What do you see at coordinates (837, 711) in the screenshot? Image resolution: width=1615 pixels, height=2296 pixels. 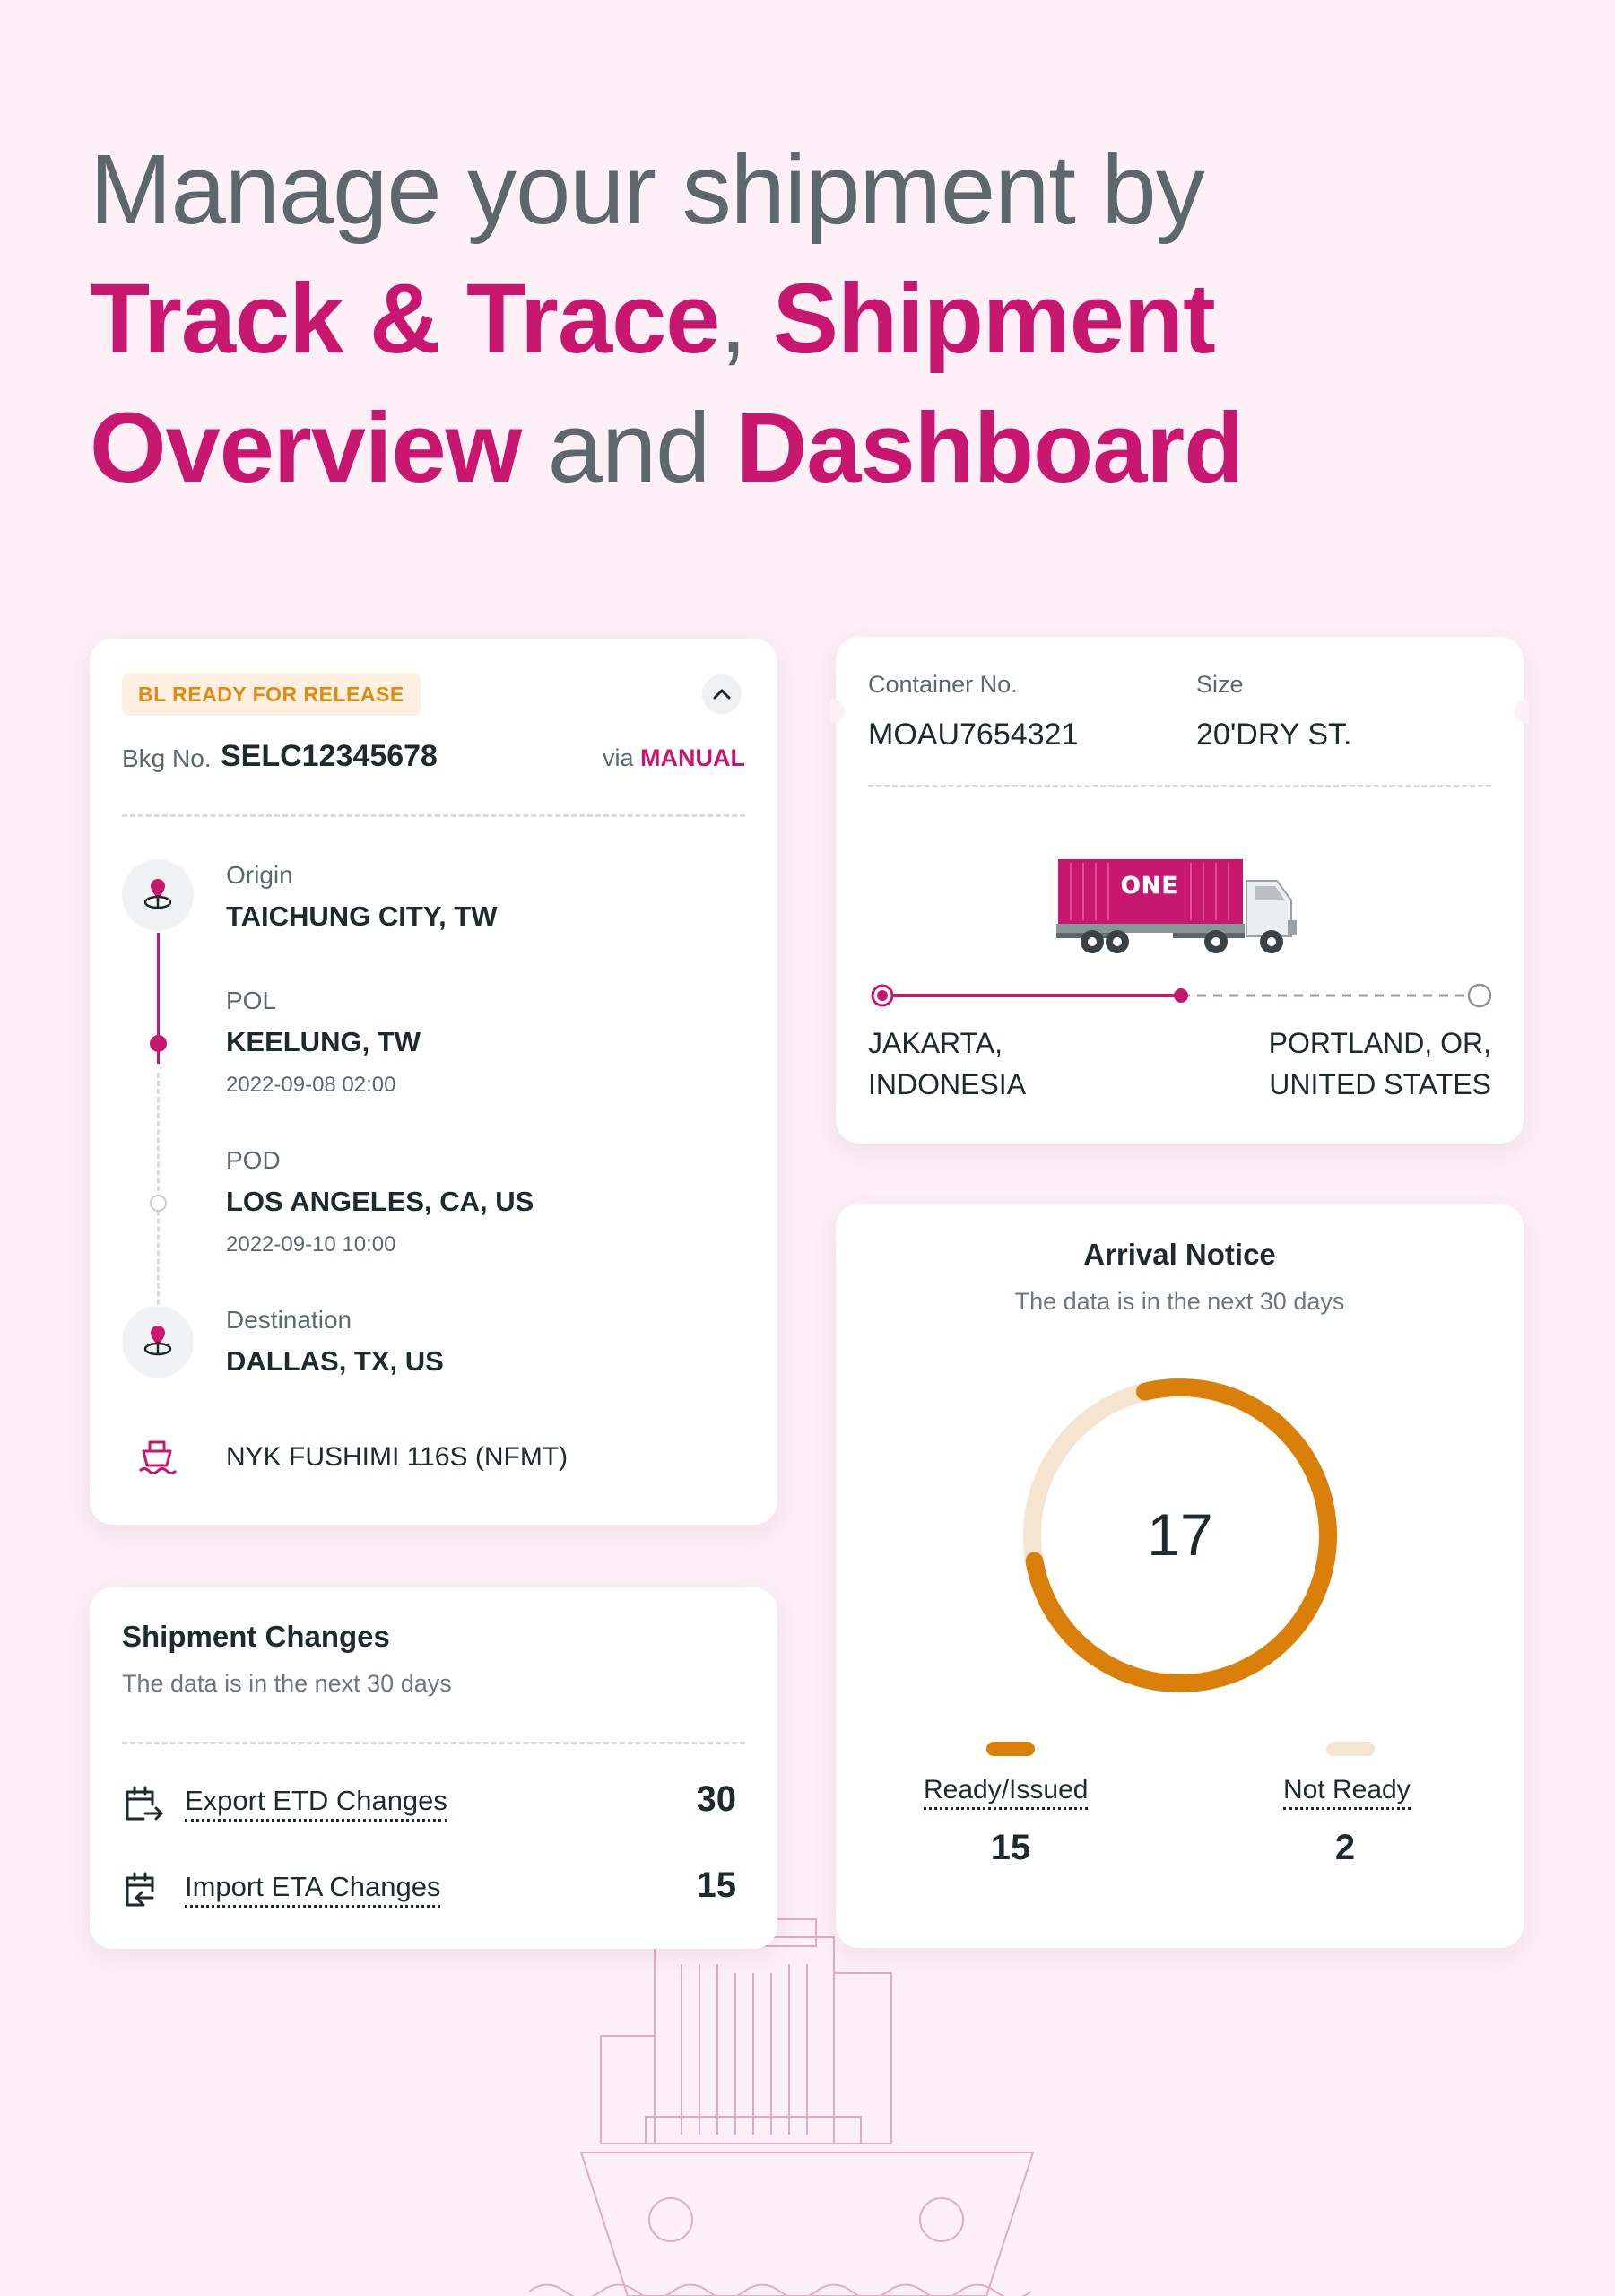 I see `ticket-notch-left` at bounding box center [837, 711].